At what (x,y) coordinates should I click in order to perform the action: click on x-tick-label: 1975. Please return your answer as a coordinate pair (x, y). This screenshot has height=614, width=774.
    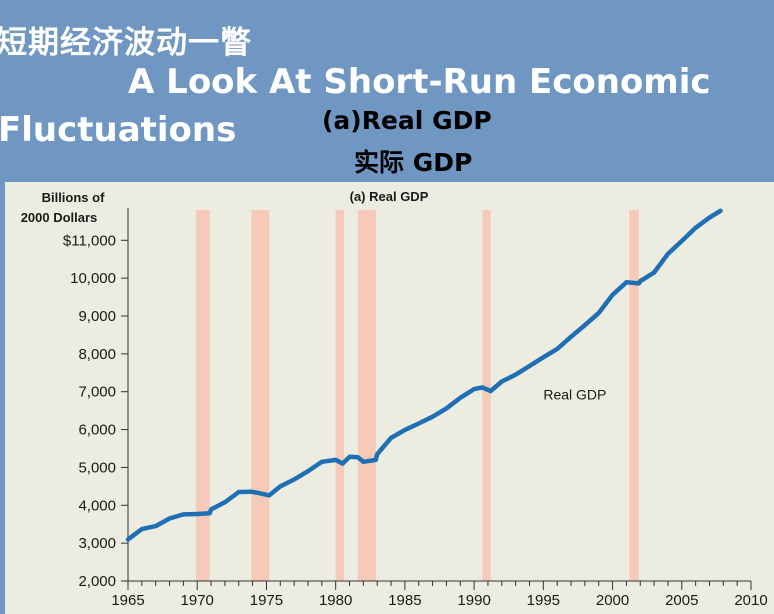
    Looking at the image, I should click on (266, 600).